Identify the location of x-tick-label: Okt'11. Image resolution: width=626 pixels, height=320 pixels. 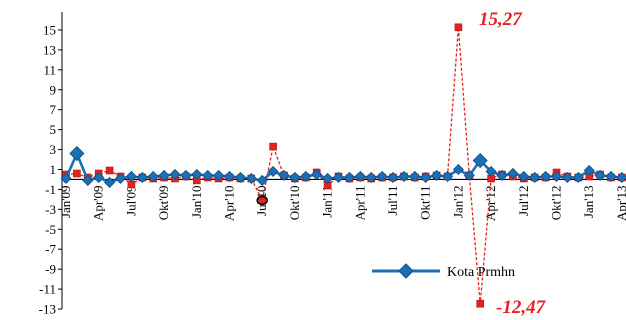
(425, 202).